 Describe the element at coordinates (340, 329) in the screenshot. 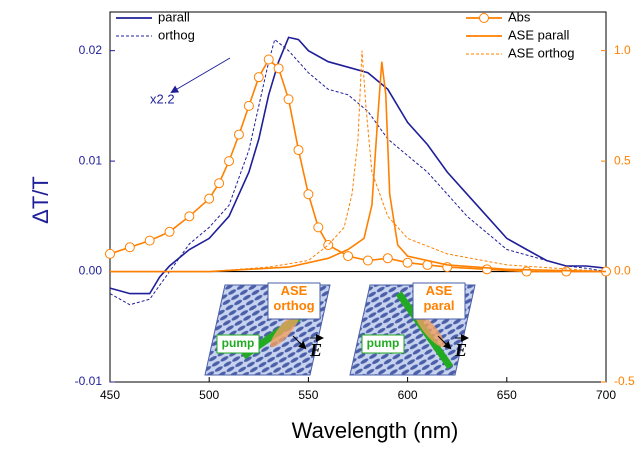

I see `inset: ASE orthog pump E ASE paral pump E` at that location.